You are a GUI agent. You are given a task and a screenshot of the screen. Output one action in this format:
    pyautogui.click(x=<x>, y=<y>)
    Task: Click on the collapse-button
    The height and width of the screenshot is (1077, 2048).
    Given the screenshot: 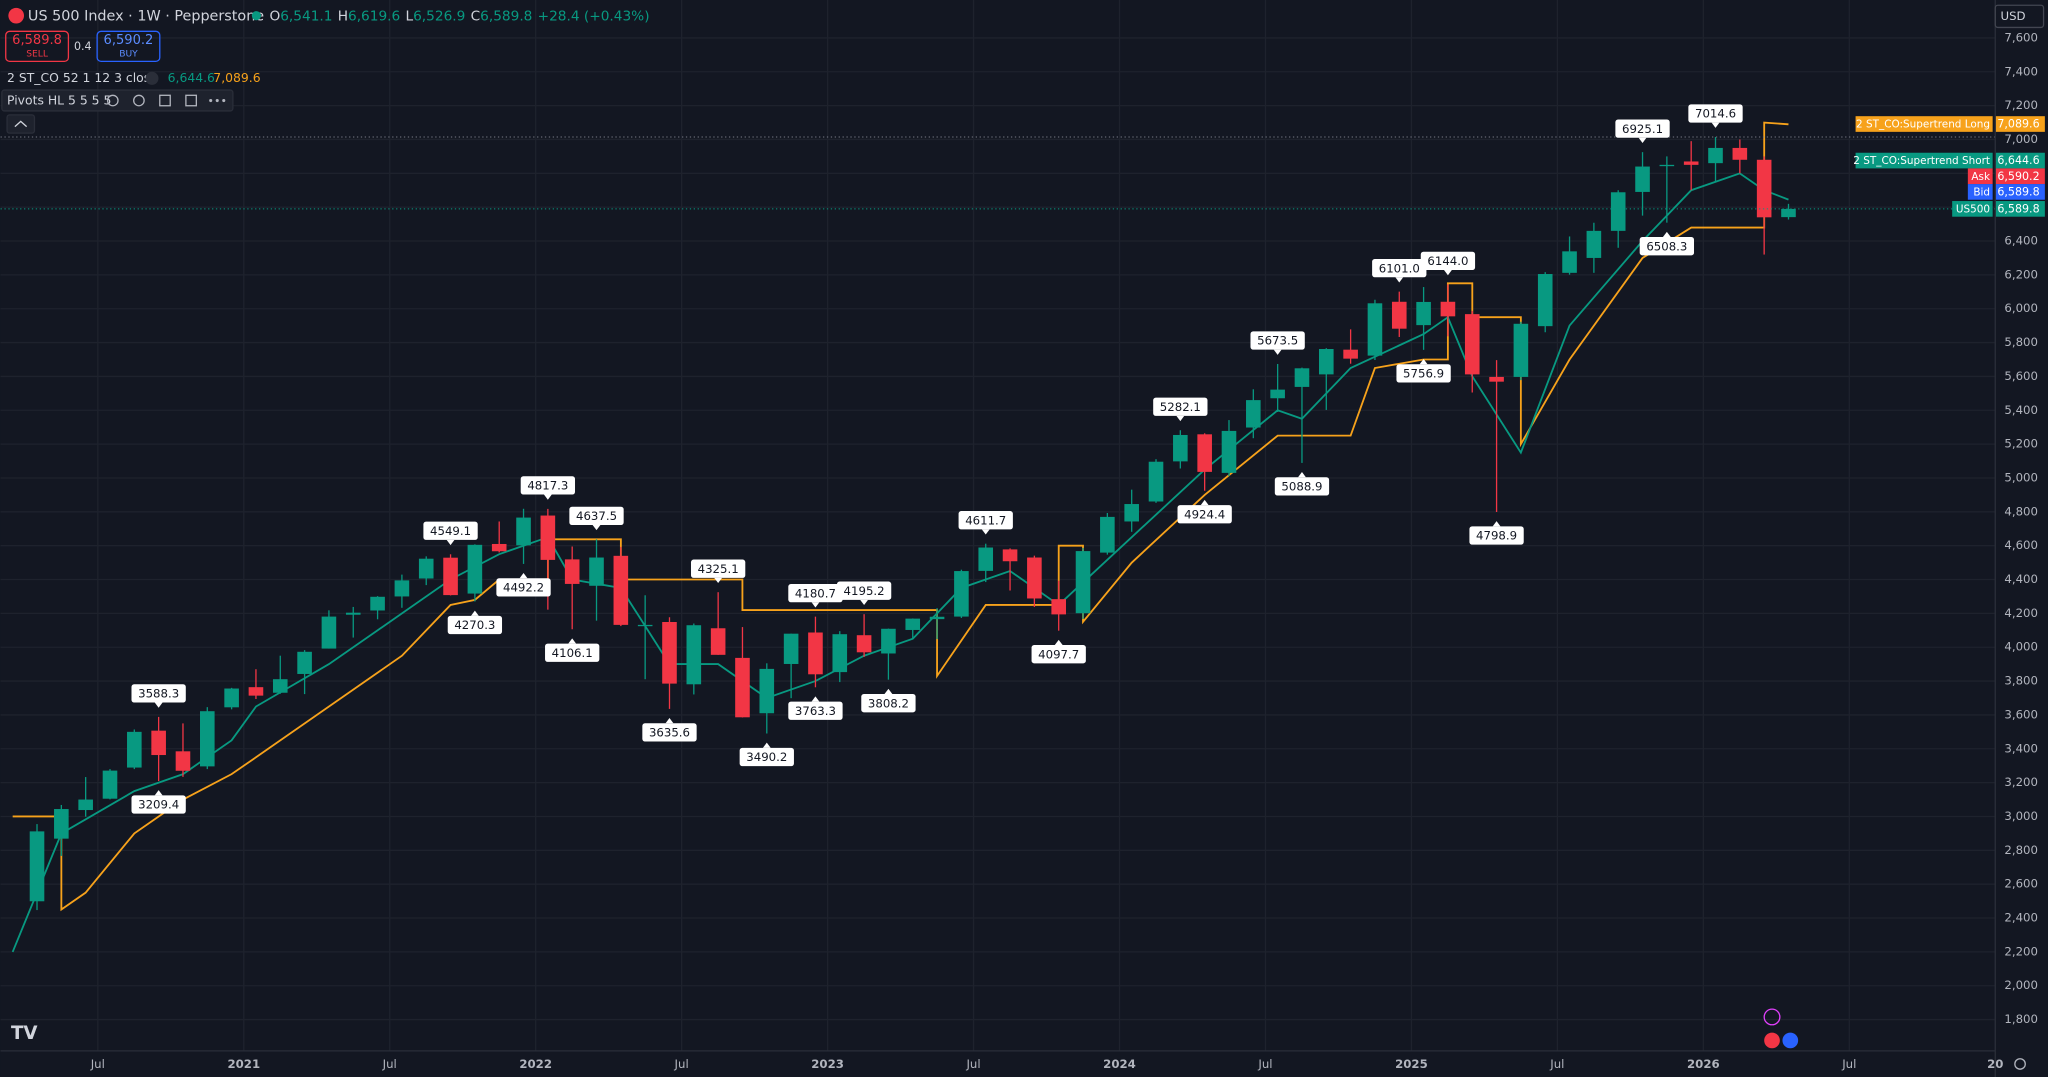 What is the action you would take?
    pyautogui.click(x=21, y=124)
    